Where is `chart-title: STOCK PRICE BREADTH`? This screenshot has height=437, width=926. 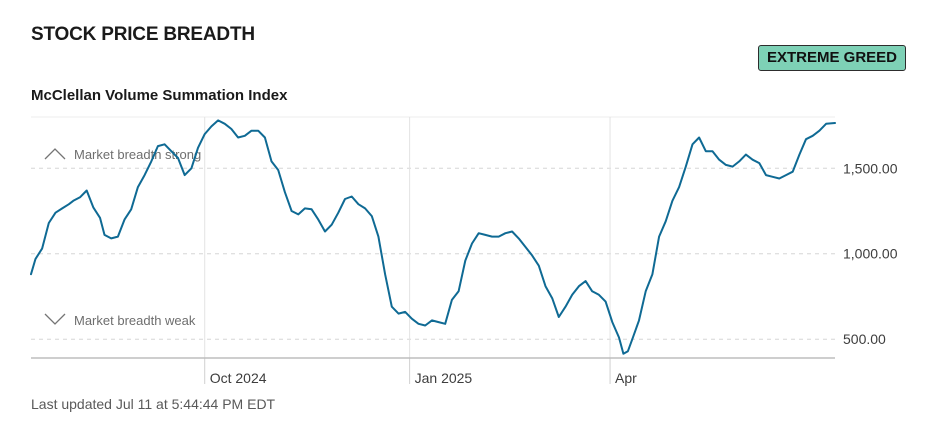
chart-title: STOCK PRICE BREADTH is located at coordinates (143, 34).